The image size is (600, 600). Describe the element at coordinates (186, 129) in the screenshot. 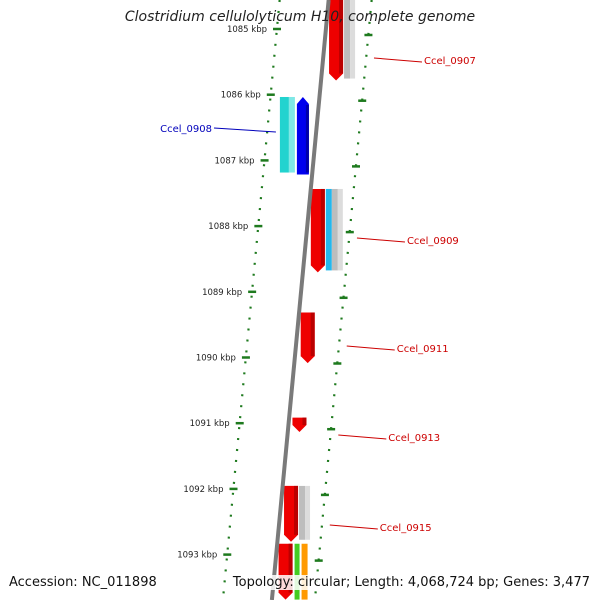

I see `gene-label: Ccel_0908` at that location.